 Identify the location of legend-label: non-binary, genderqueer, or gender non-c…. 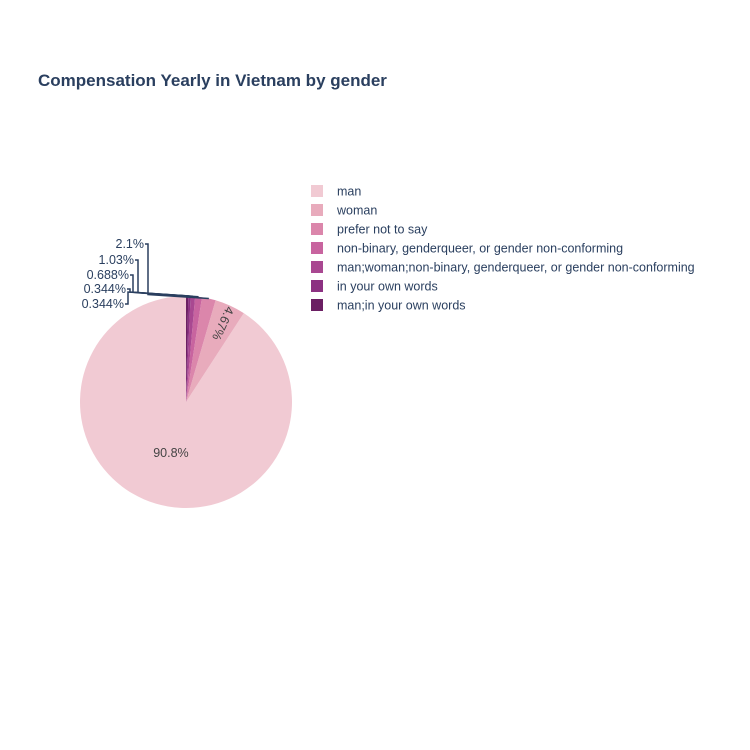
(480, 249).